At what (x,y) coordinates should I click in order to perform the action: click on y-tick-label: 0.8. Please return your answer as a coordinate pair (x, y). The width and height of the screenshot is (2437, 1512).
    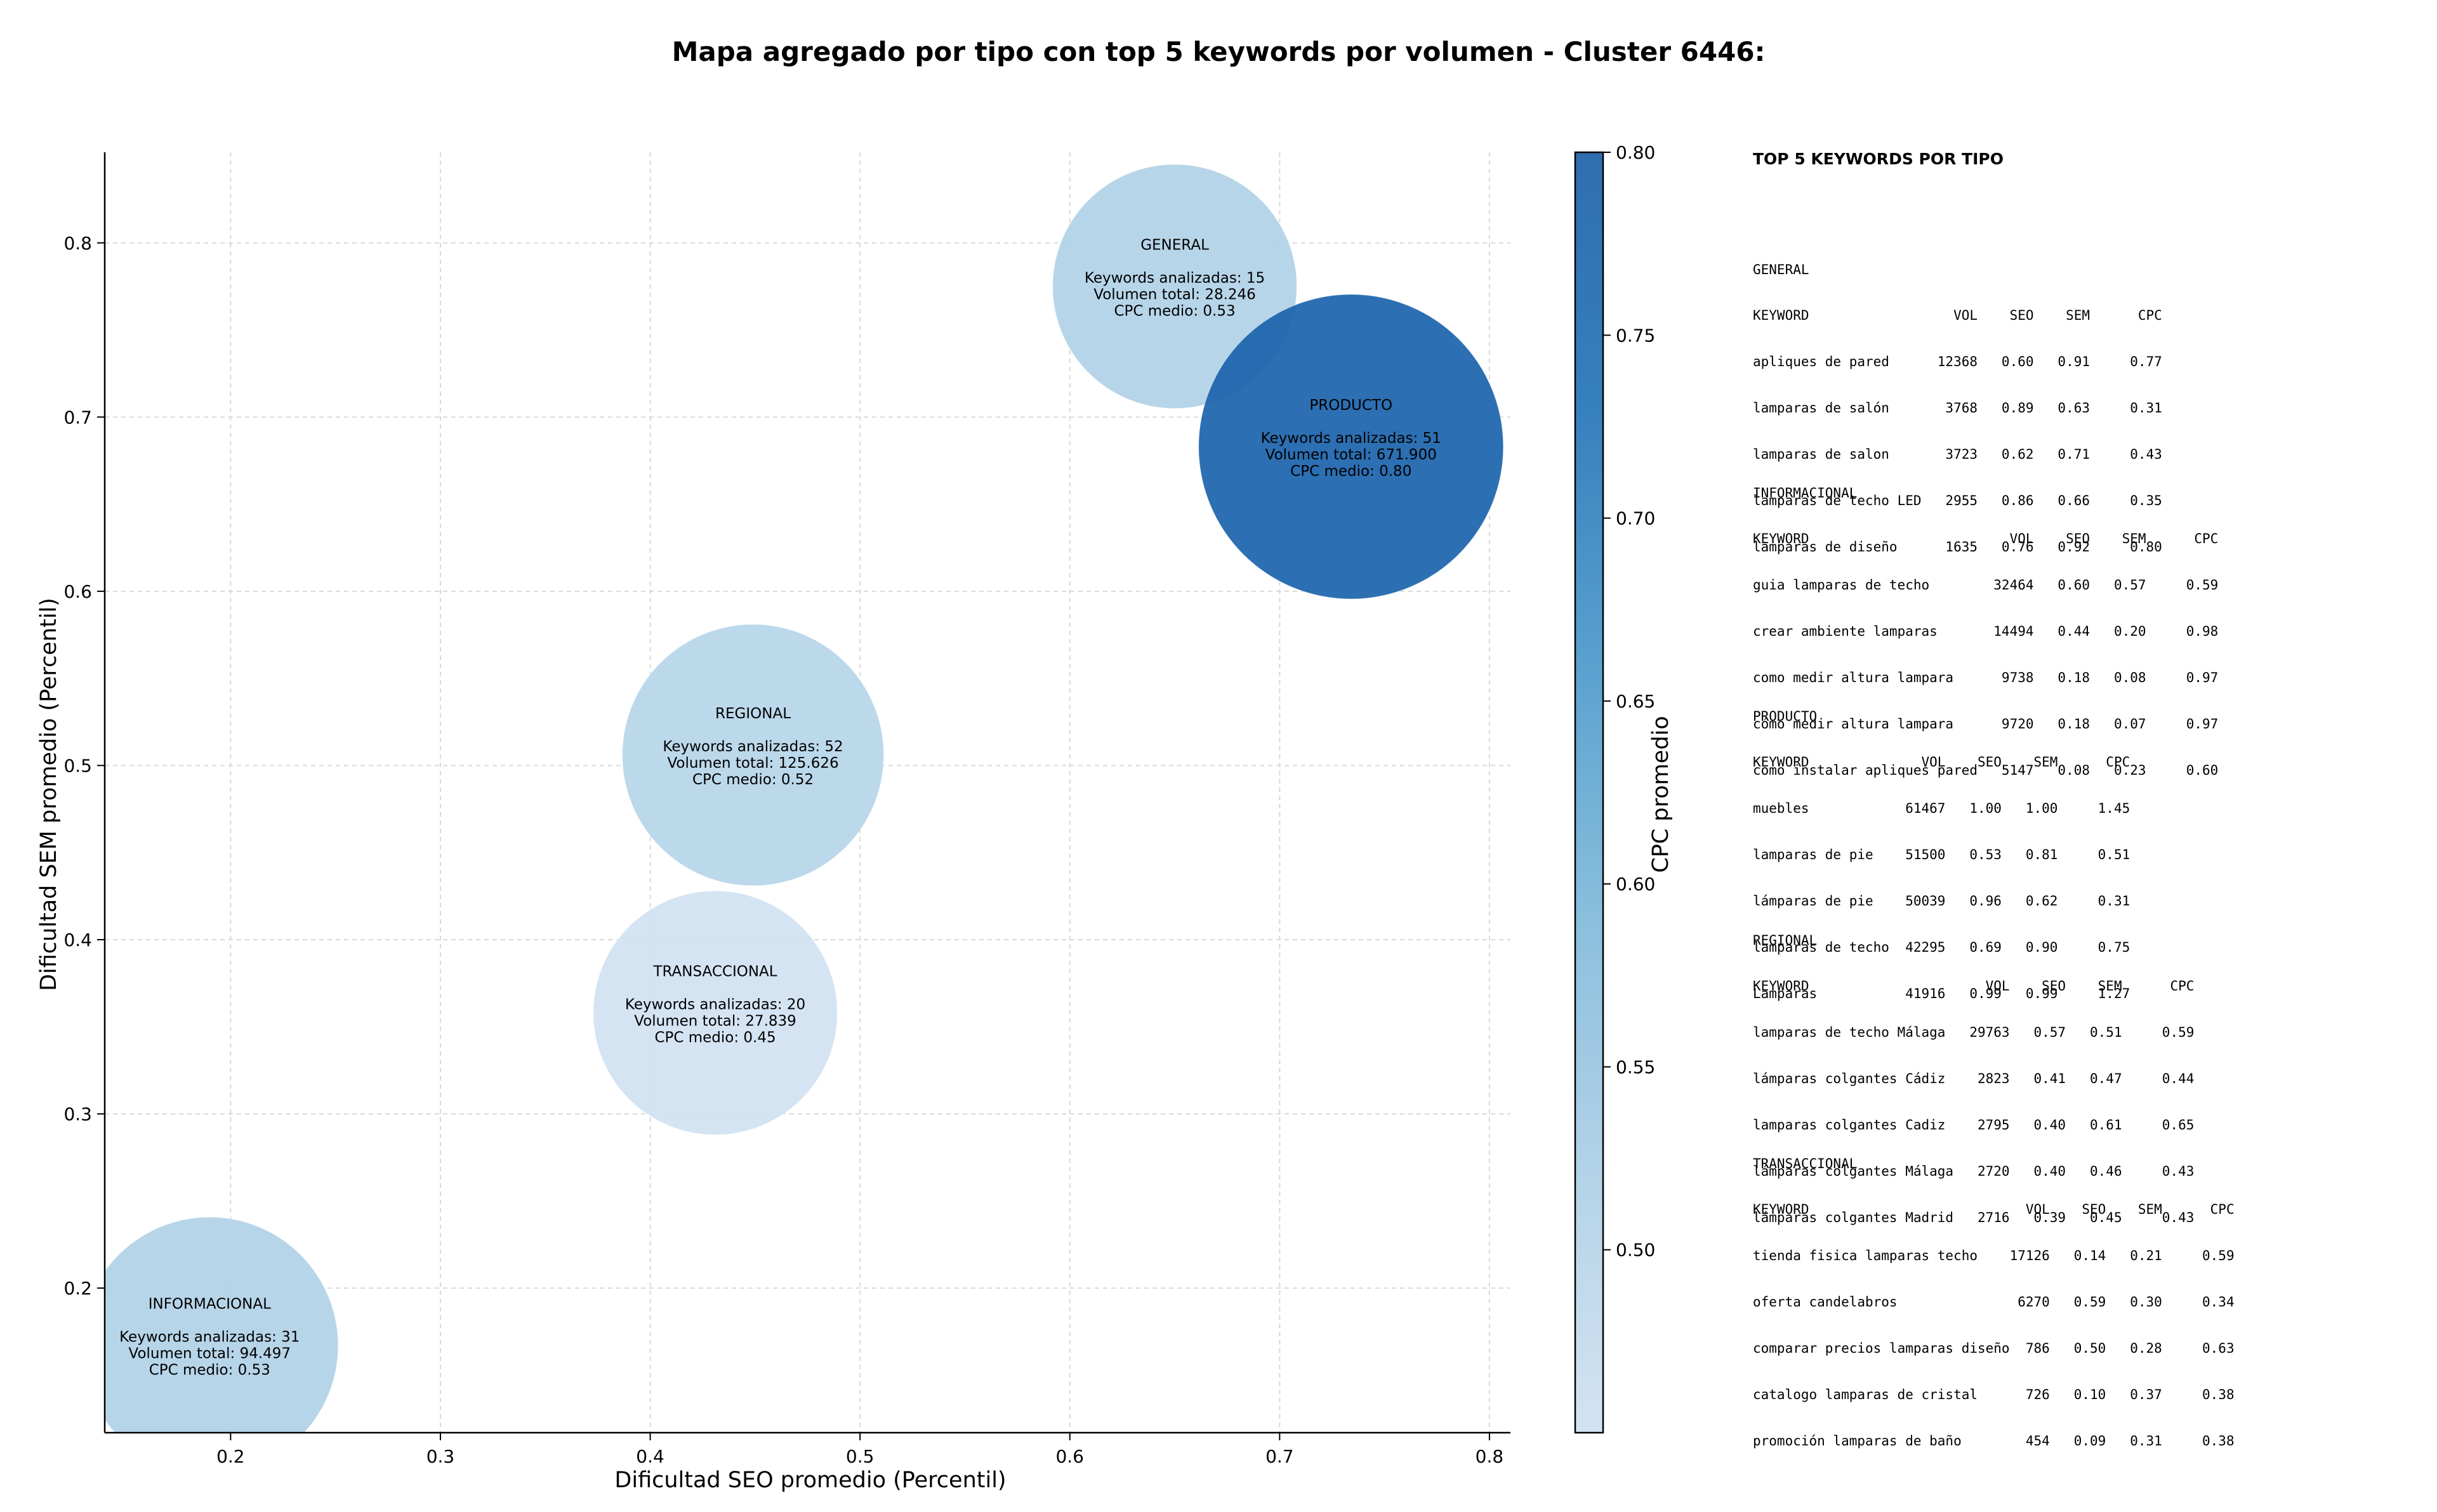
    Looking at the image, I should click on (77, 244).